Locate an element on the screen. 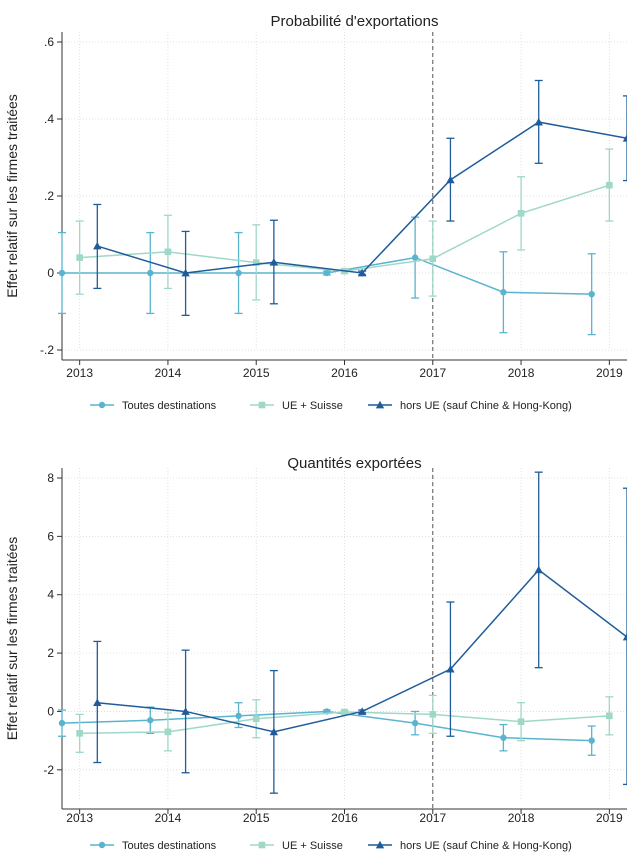  chart-title: Probabilité d'exportations is located at coordinates (355, 21).